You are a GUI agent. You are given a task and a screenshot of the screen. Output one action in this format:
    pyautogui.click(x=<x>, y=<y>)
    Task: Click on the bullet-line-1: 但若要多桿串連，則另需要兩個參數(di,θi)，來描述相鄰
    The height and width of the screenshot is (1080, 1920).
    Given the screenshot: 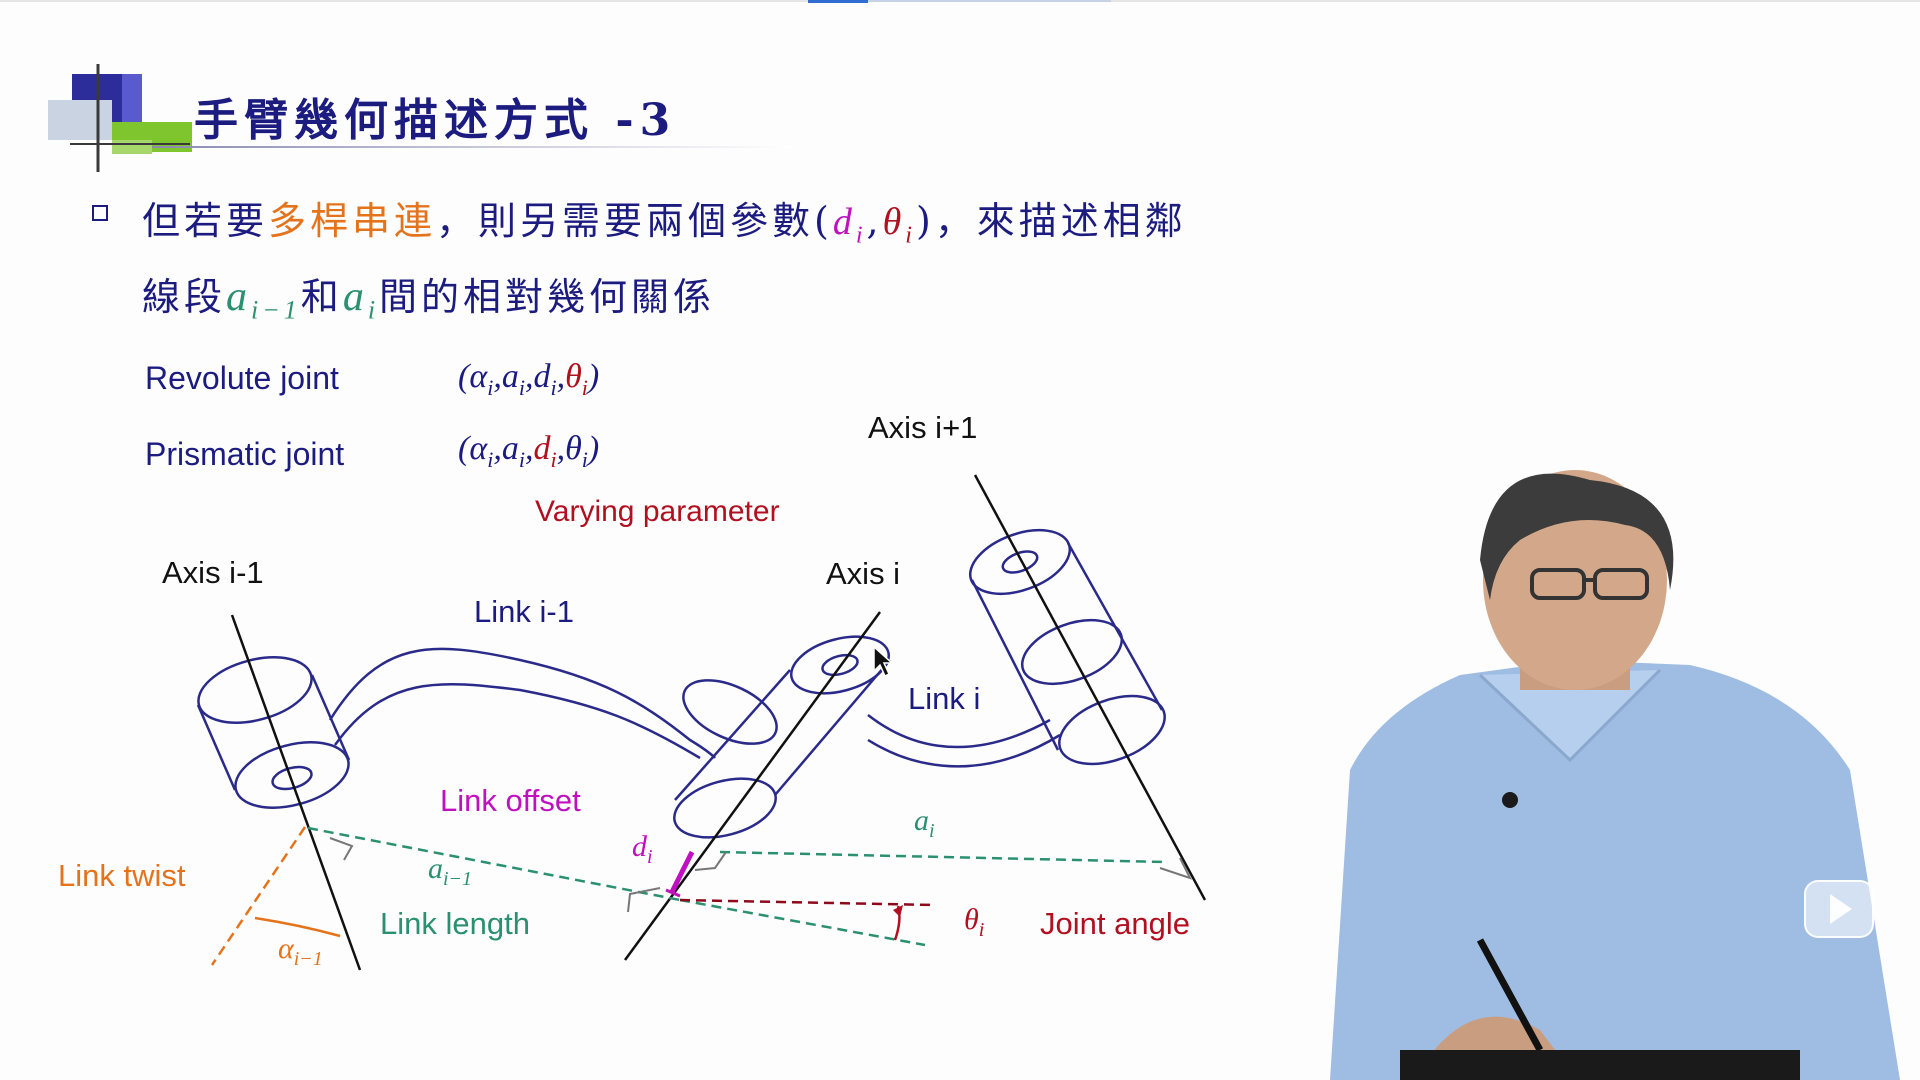 What is the action you would take?
    pyautogui.click(x=664, y=224)
    